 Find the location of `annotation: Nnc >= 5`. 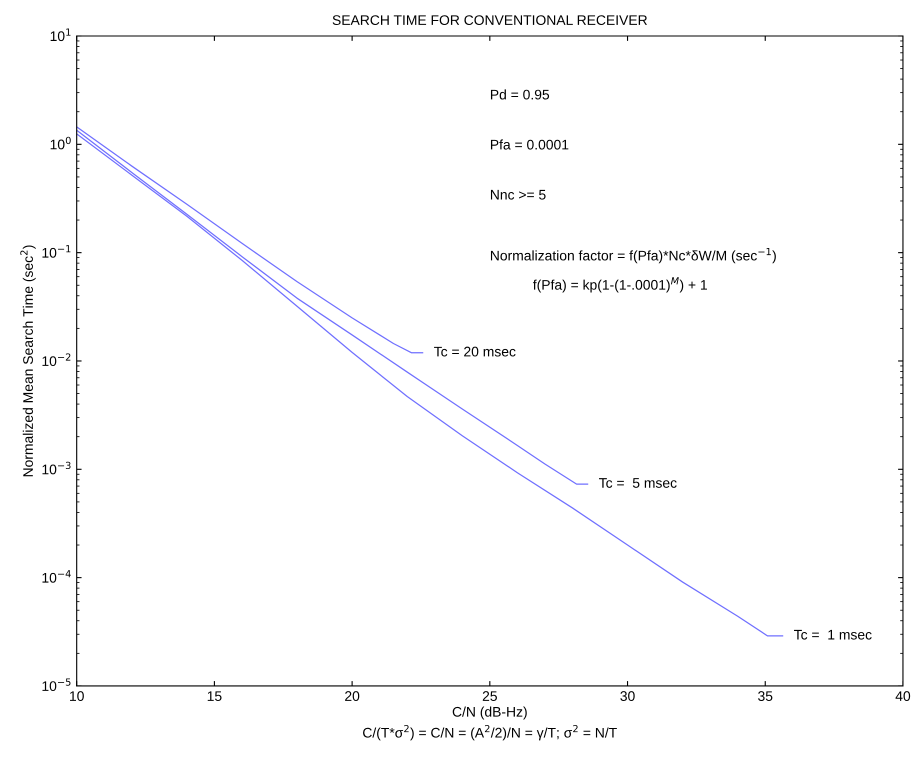

annotation: Nnc >= 5 is located at coordinates (518, 195).